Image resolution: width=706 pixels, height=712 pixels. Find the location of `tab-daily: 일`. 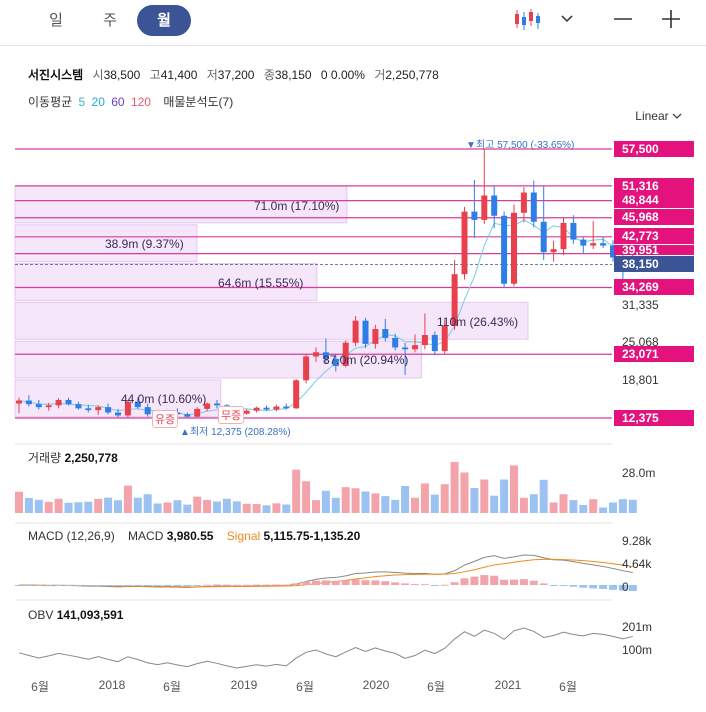

tab-daily: 일 is located at coordinates (56, 20).